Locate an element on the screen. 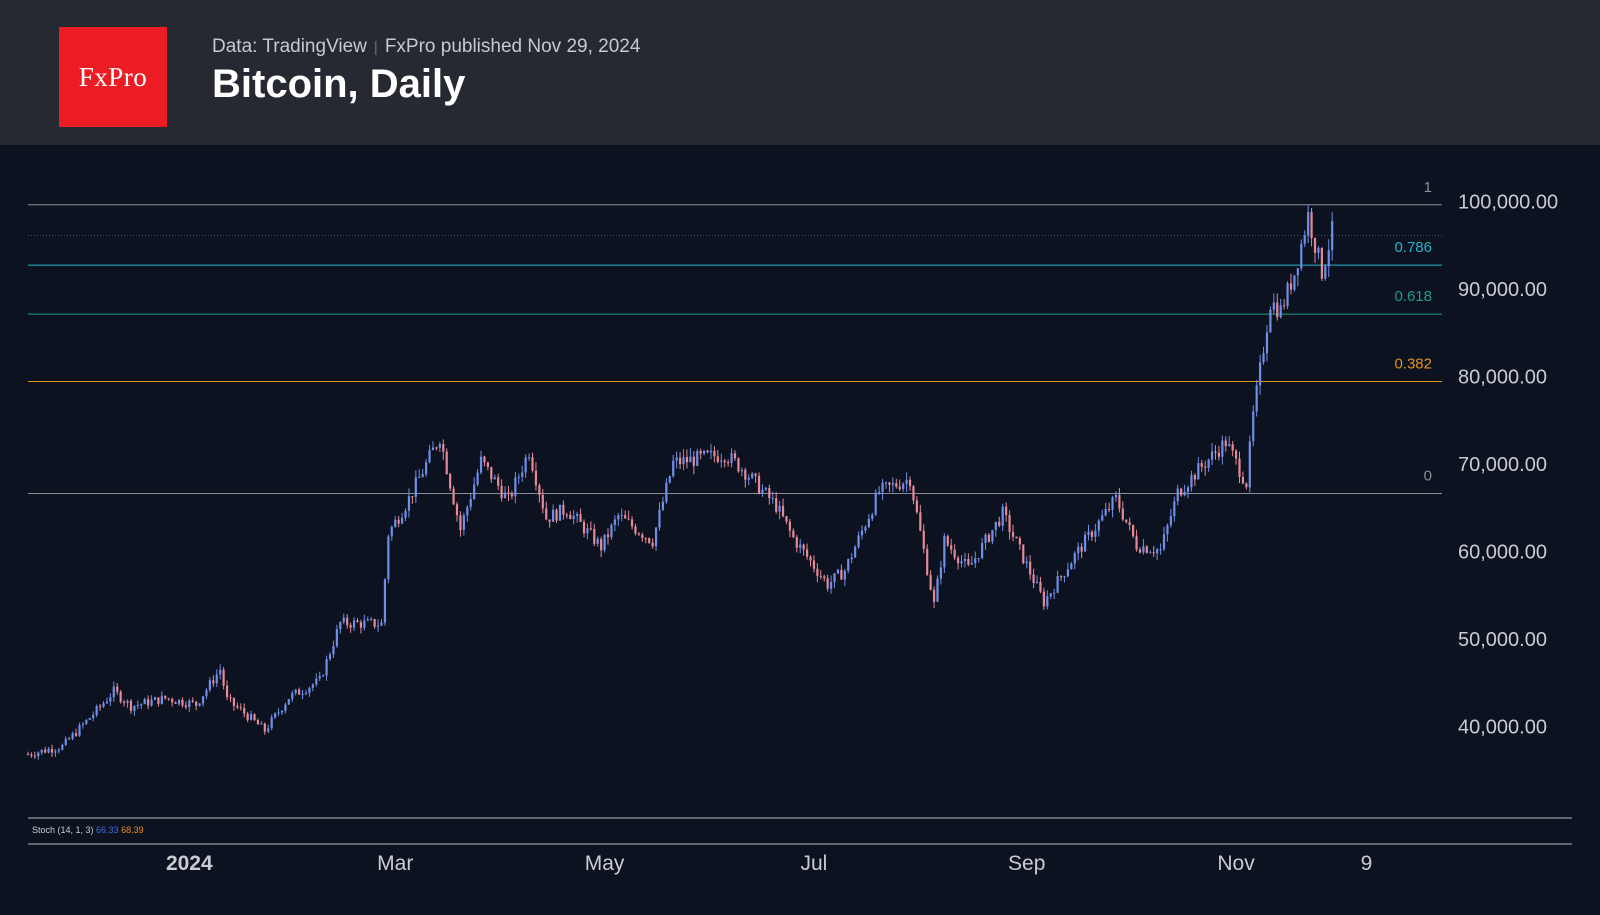  time-tick-label: Nov is located at coordinates (1236, 863).